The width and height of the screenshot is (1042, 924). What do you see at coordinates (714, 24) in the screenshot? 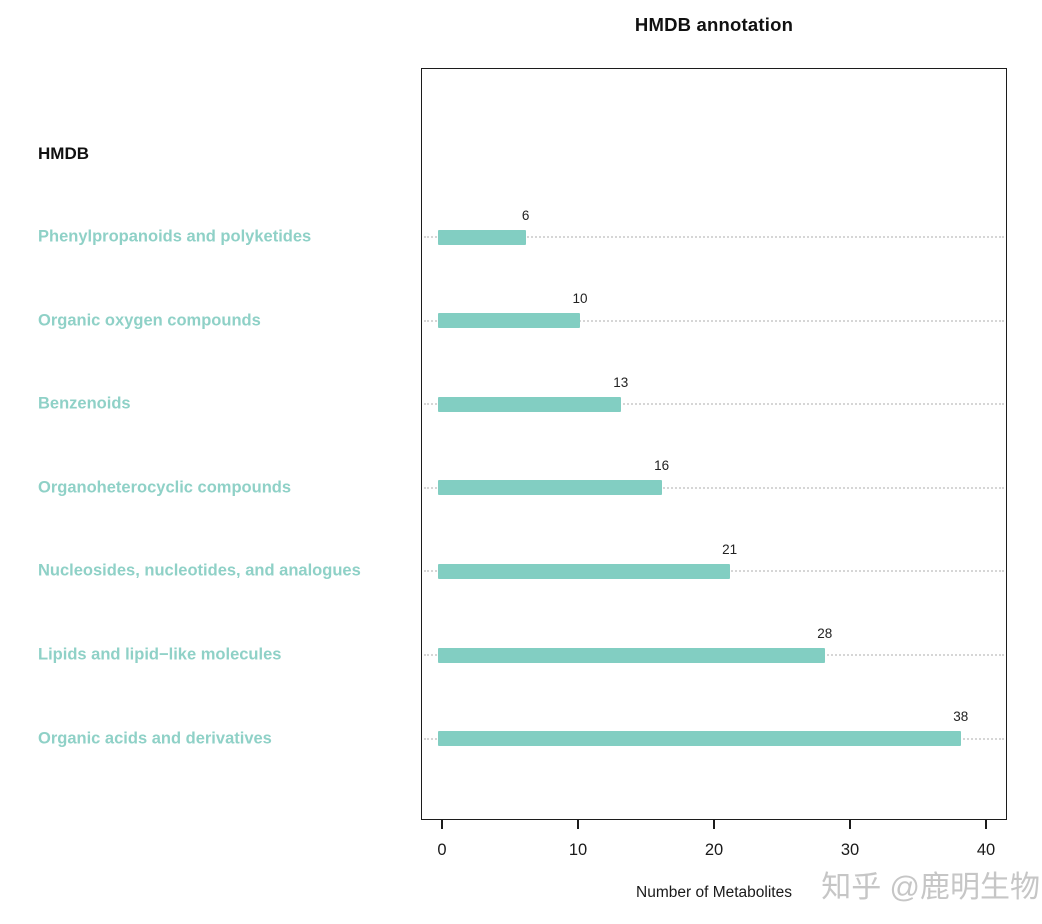
I see `chart-title: HMDB annotation` at bounding box center [714, 24].